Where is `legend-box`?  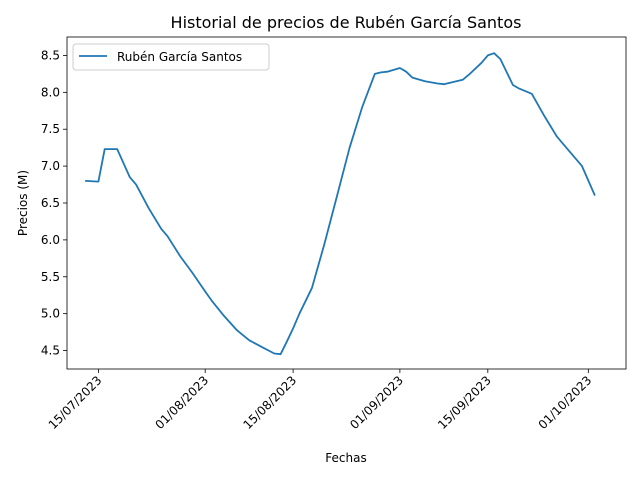 legend-box is located at coordinates (171, 57).